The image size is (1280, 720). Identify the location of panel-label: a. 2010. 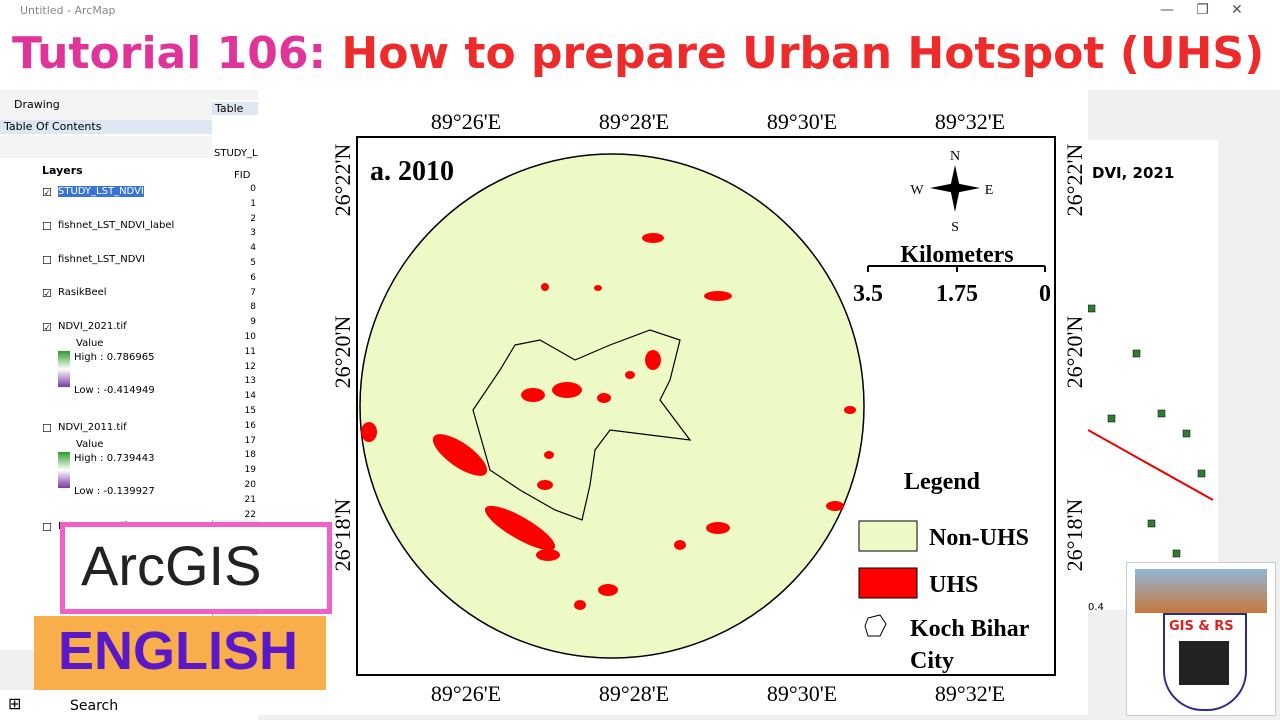
(412, 171).